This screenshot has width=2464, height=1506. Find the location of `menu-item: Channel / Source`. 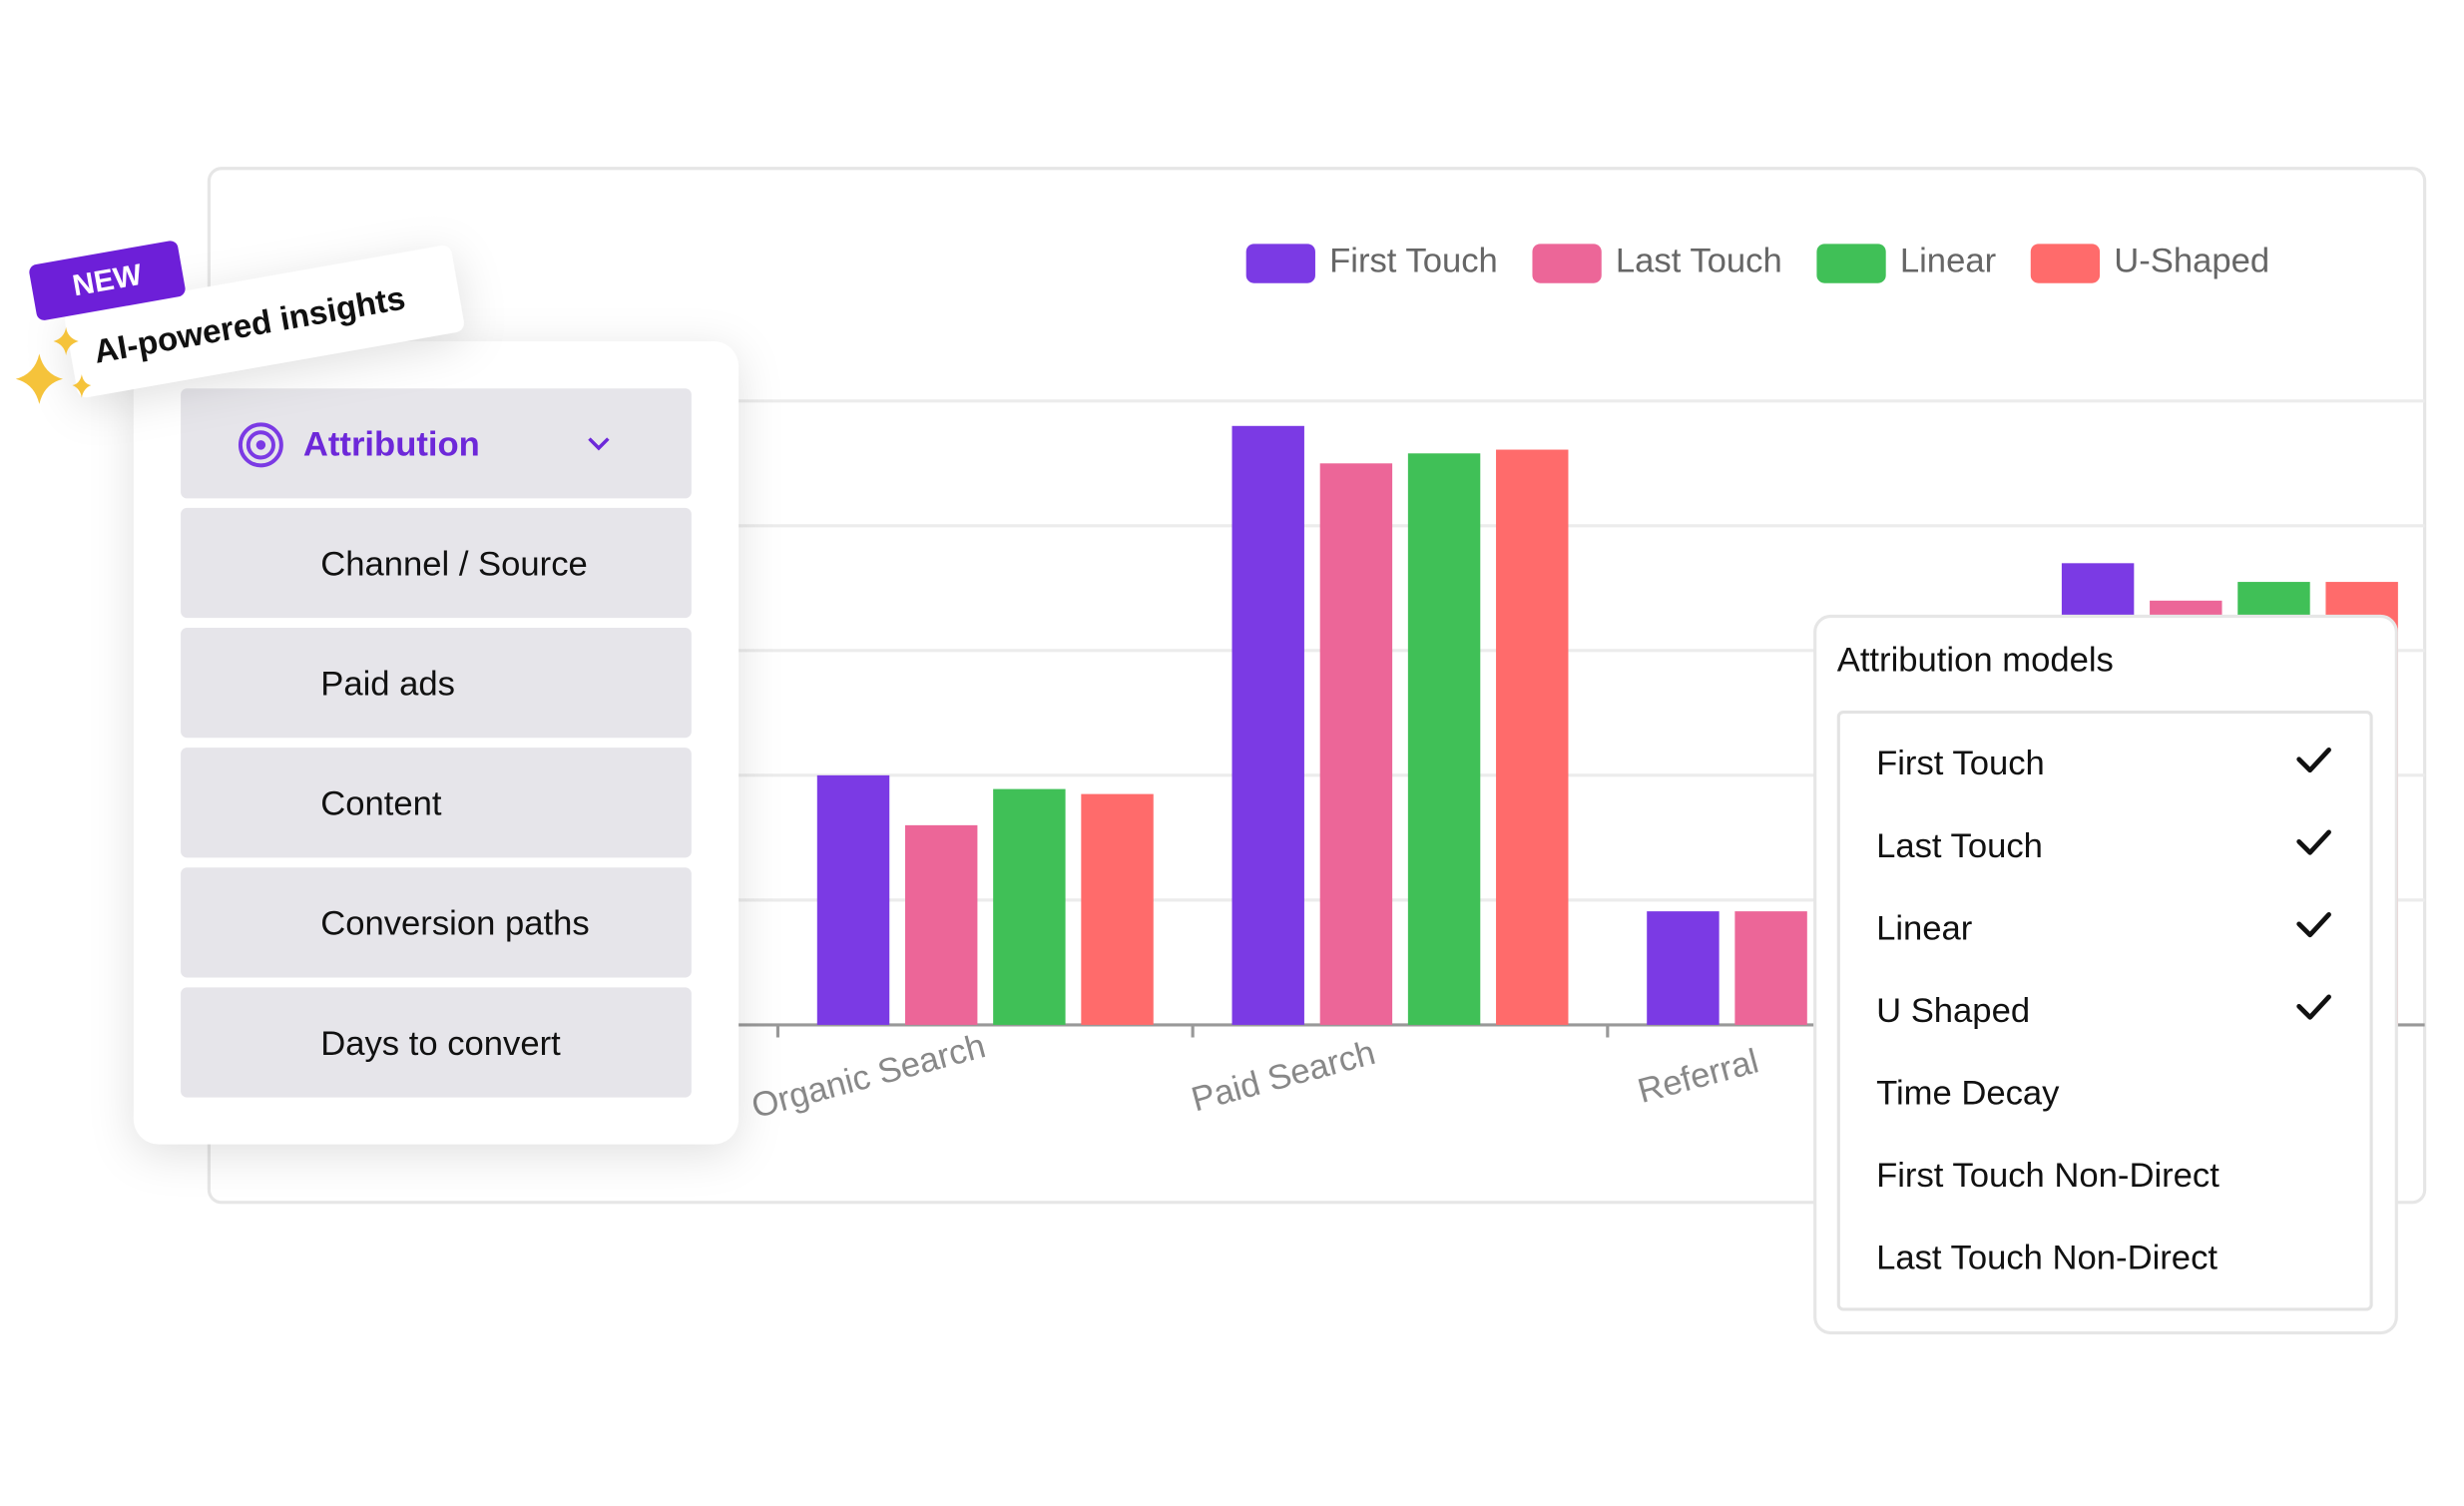

menu-item: Channel / Source is located at coordinates (454, 564).